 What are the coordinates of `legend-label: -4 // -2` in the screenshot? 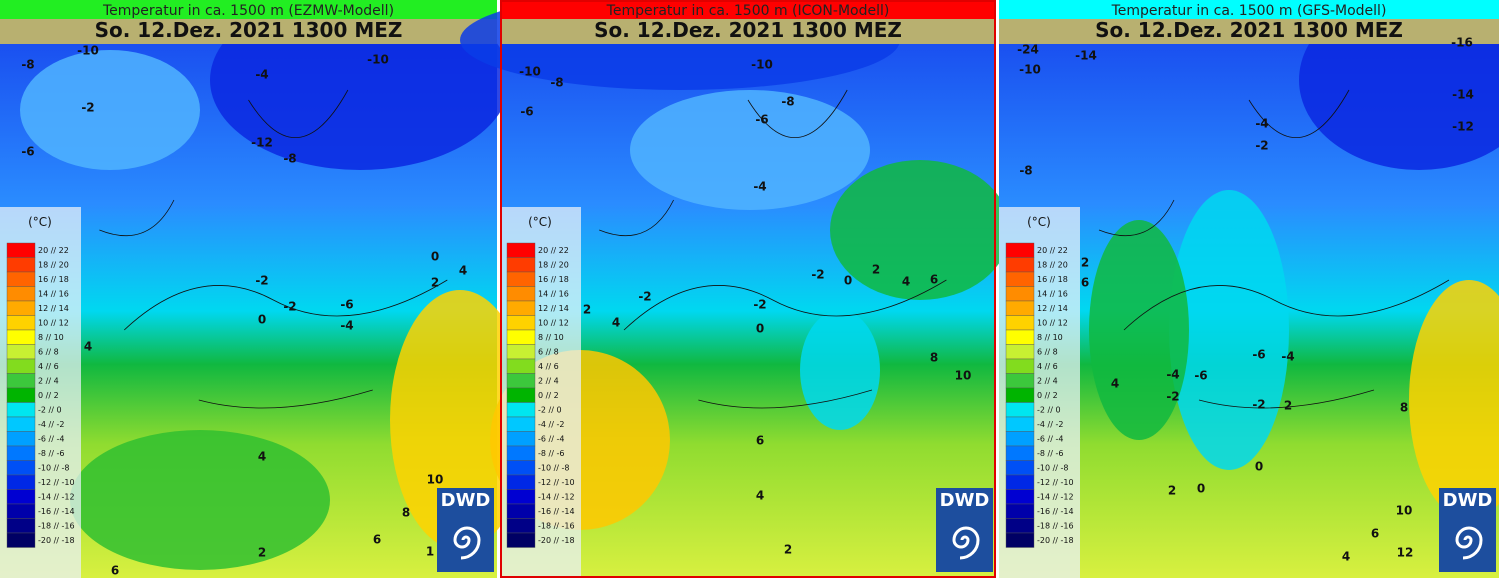 It's located at (1050, 424).